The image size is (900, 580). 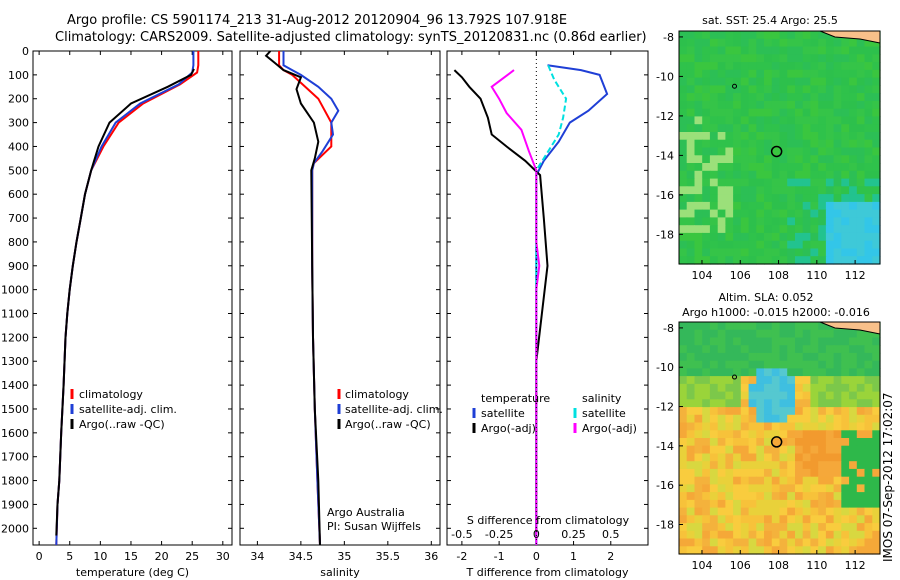 I want to click on x-tick-label: 5, so click(x=69, y=556).